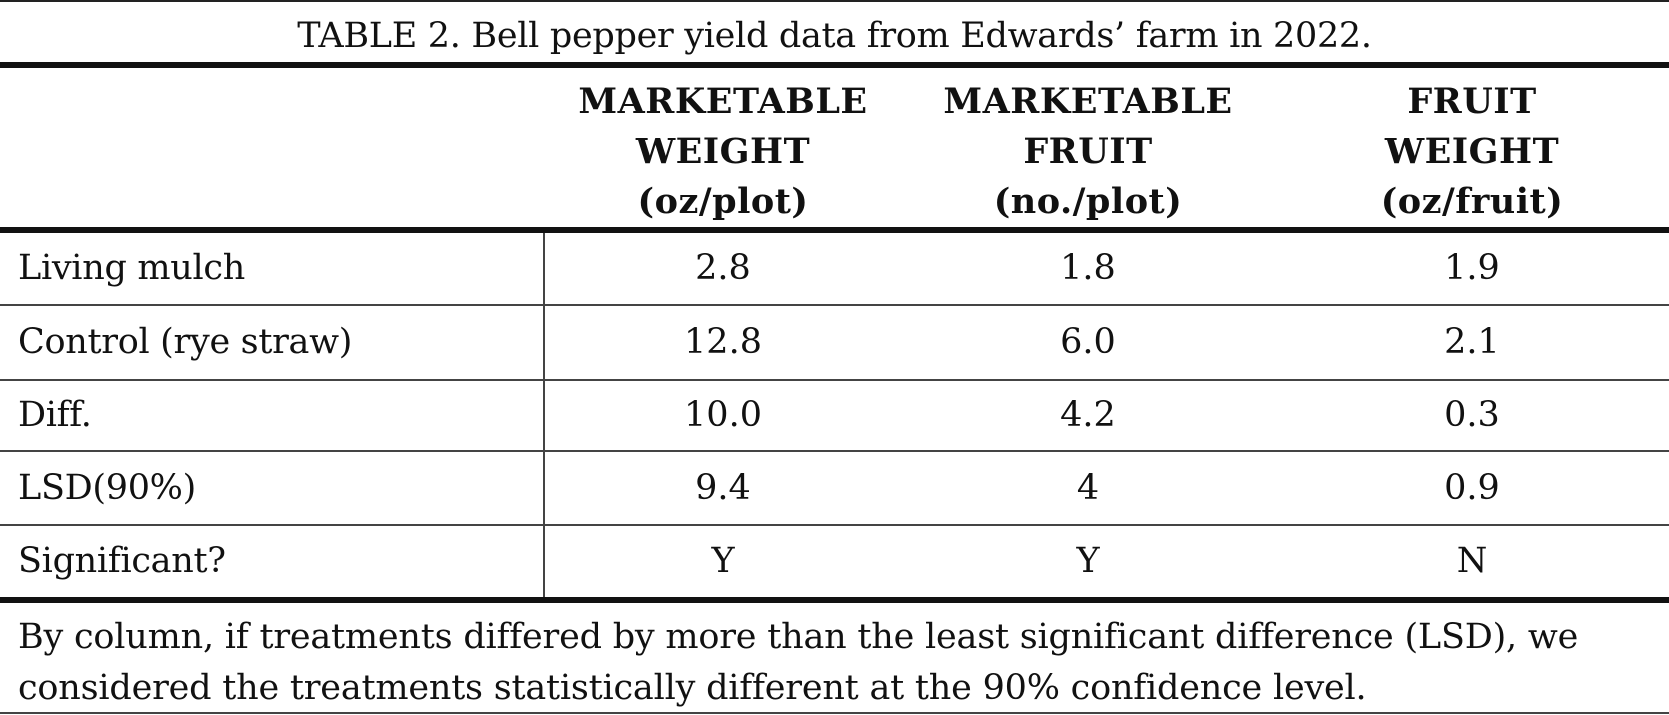  What do you see at coordinates (107, 488) in the screenshot?
I see `row-label: LSD(90%)` at bounding box center [107, 488].